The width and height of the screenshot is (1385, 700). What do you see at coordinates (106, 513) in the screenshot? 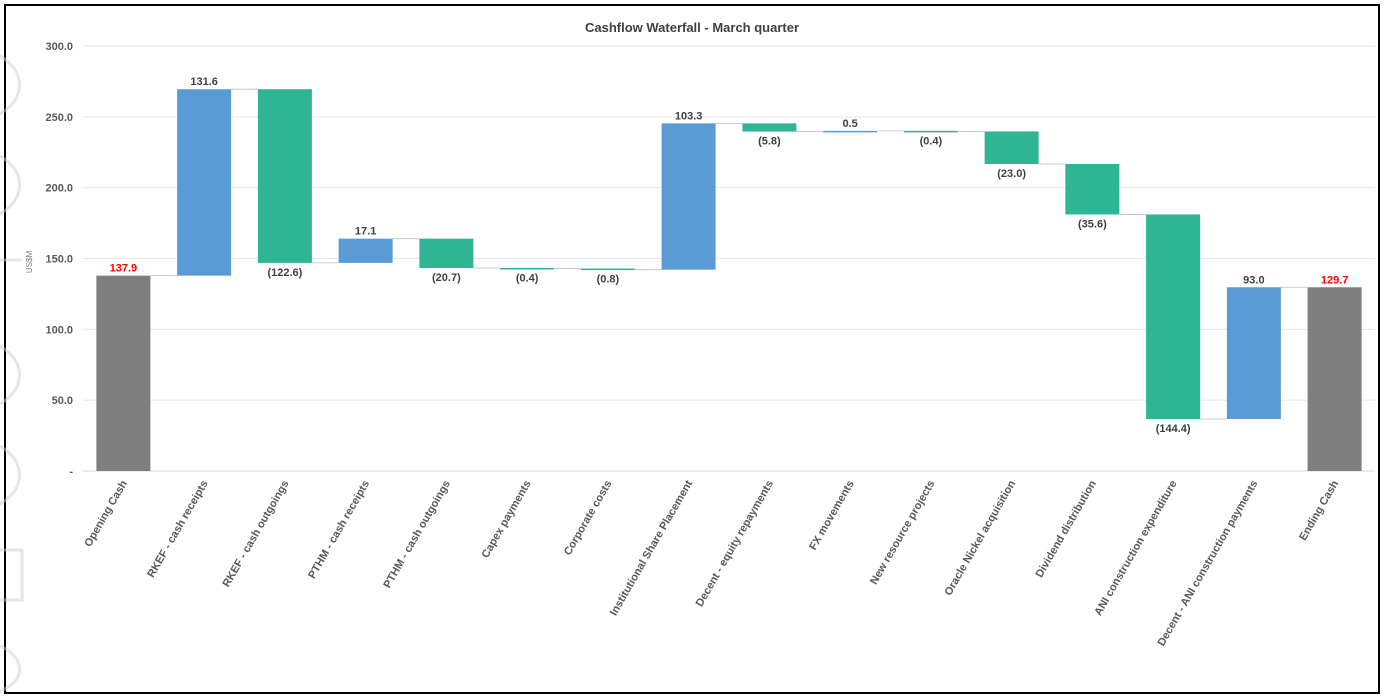
I see `x-tick-label: Opening Cash` at bounding box center [106, 513].